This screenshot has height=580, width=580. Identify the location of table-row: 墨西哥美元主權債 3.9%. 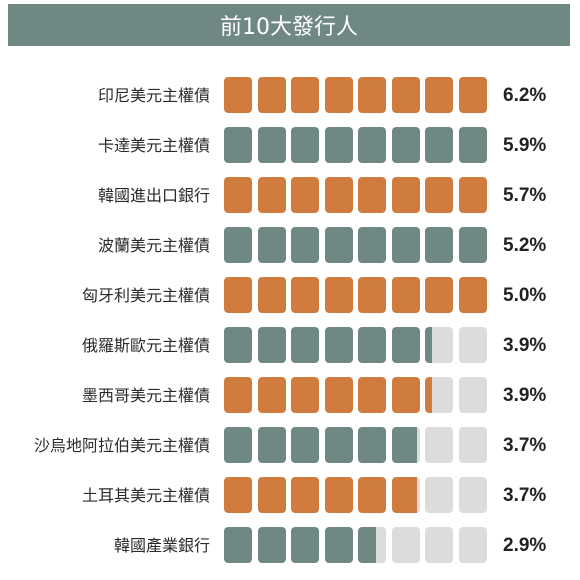
(290, 396).